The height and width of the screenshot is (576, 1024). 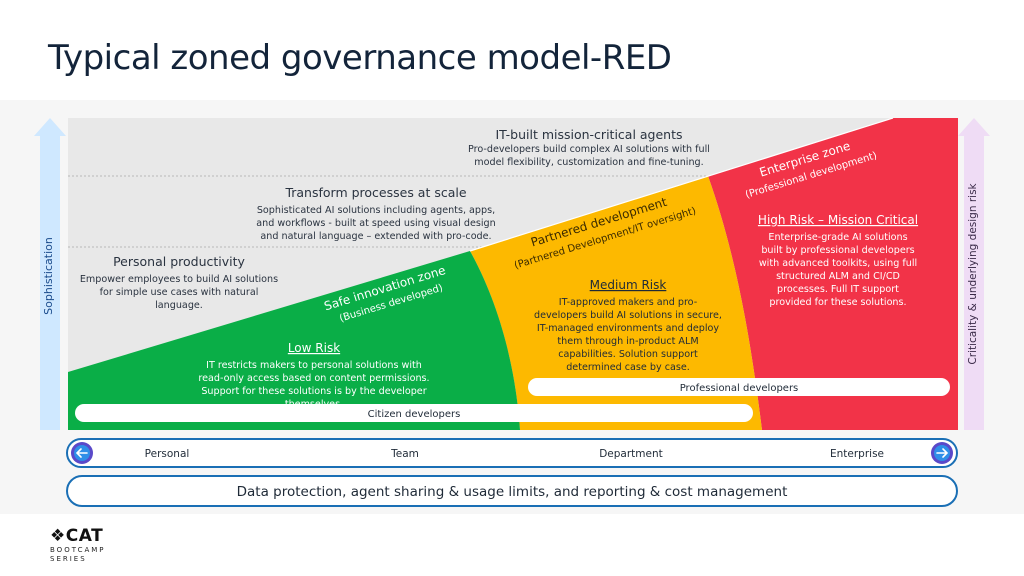 I want to click on professional-developers-label: Professional developers, so click(x=739, y=388).